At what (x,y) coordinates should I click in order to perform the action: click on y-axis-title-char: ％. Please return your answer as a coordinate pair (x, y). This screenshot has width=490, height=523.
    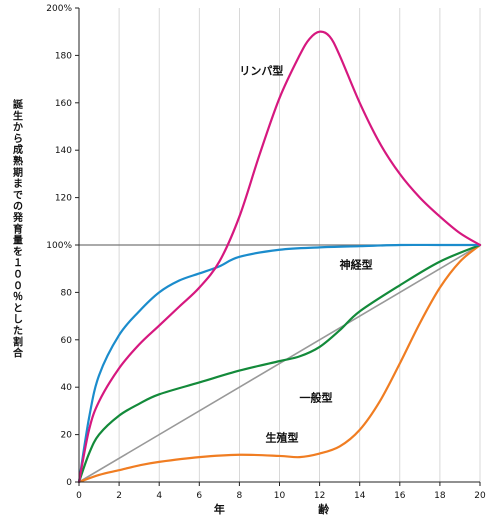
    Looking at the image, I should click on (18, 297).